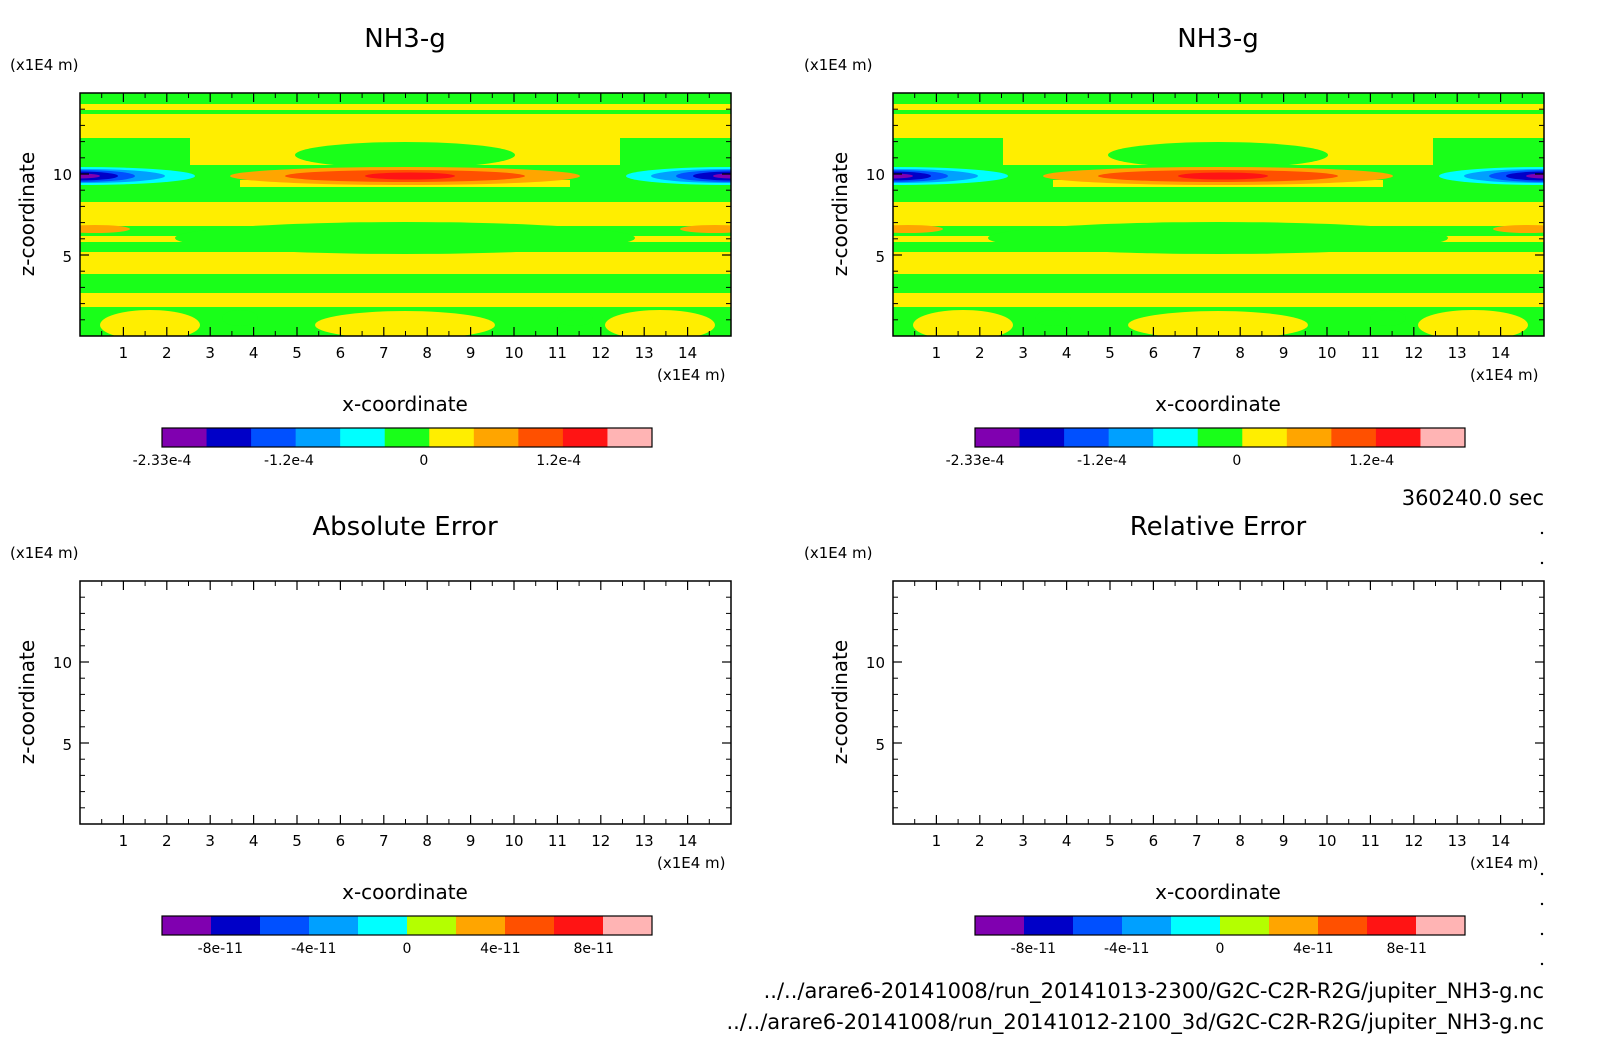  I want to click on x-tick-label: 4, so click(1067, 841).